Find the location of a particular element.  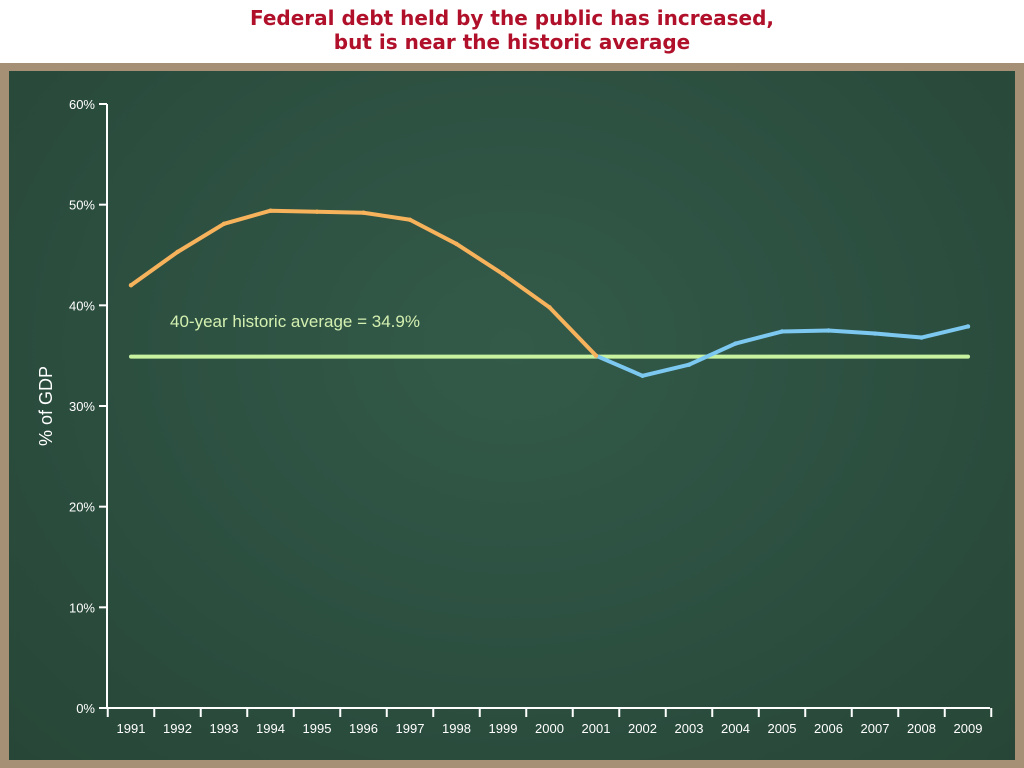

y-tick-label: 60% is located at coordinates (82, 104).